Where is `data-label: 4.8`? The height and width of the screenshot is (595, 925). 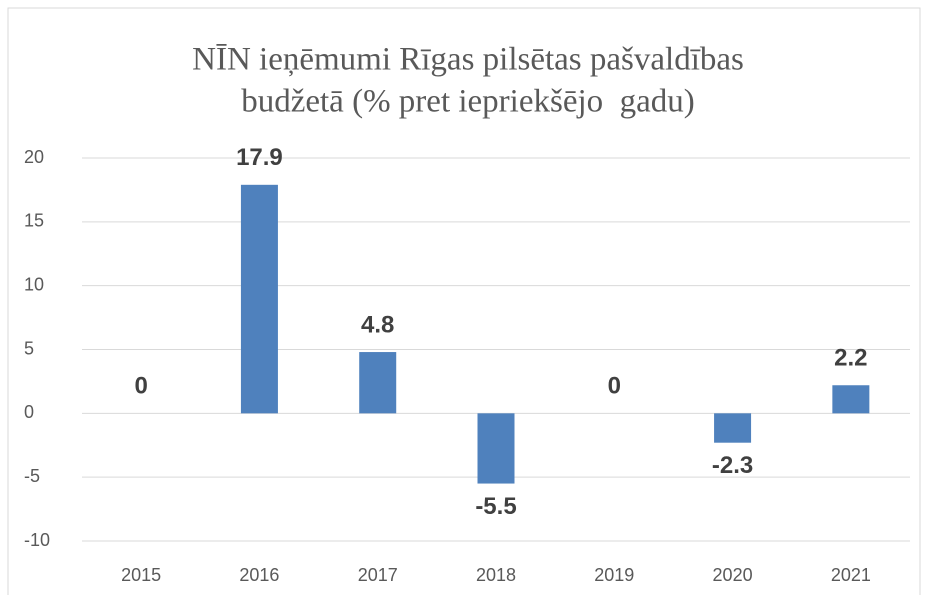 data-label: 4.8 is located at coordinates (377, 324).